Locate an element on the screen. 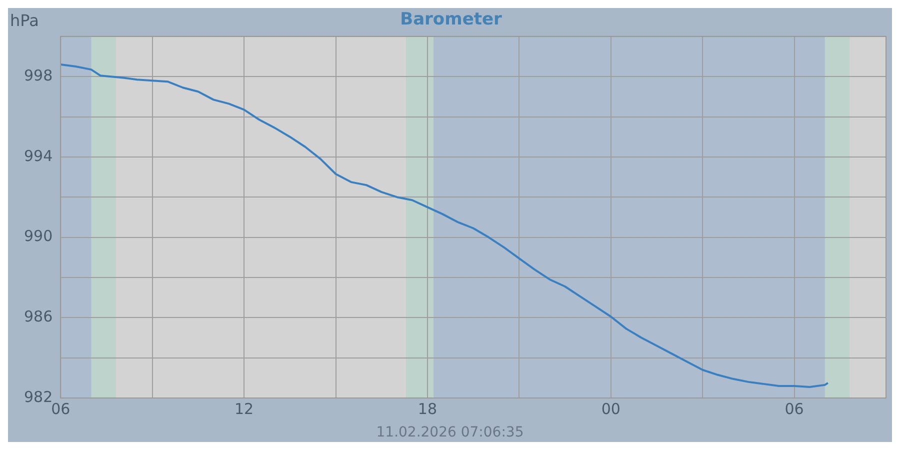  y-tick-label: 986 is located at coordinates (38, 317).